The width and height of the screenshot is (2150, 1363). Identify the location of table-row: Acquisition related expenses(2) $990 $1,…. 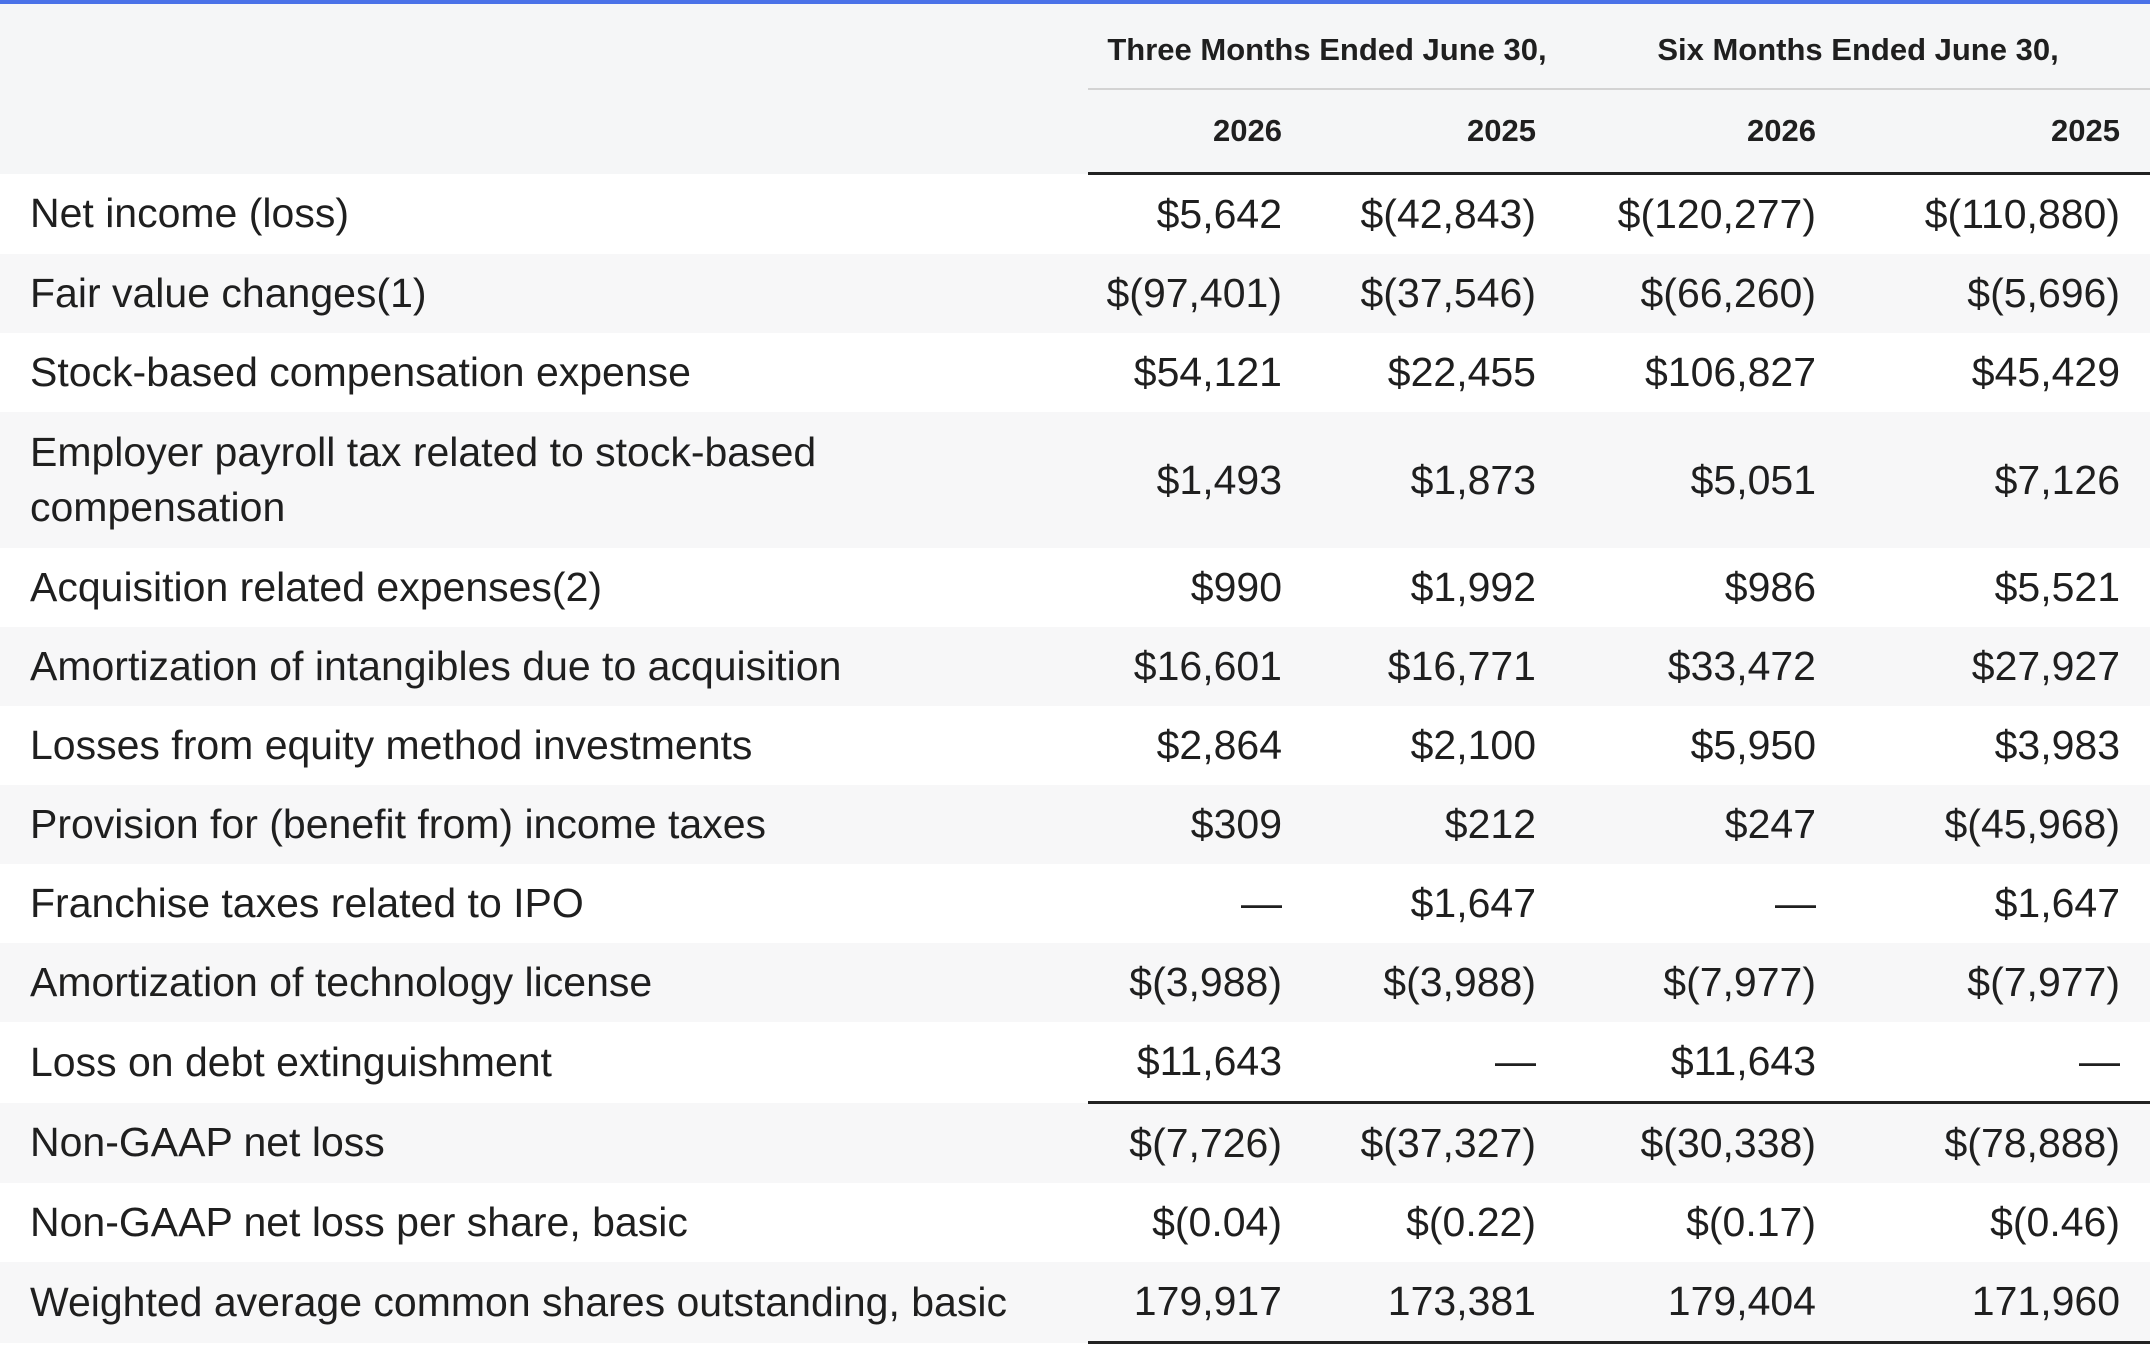
(1075, 587).